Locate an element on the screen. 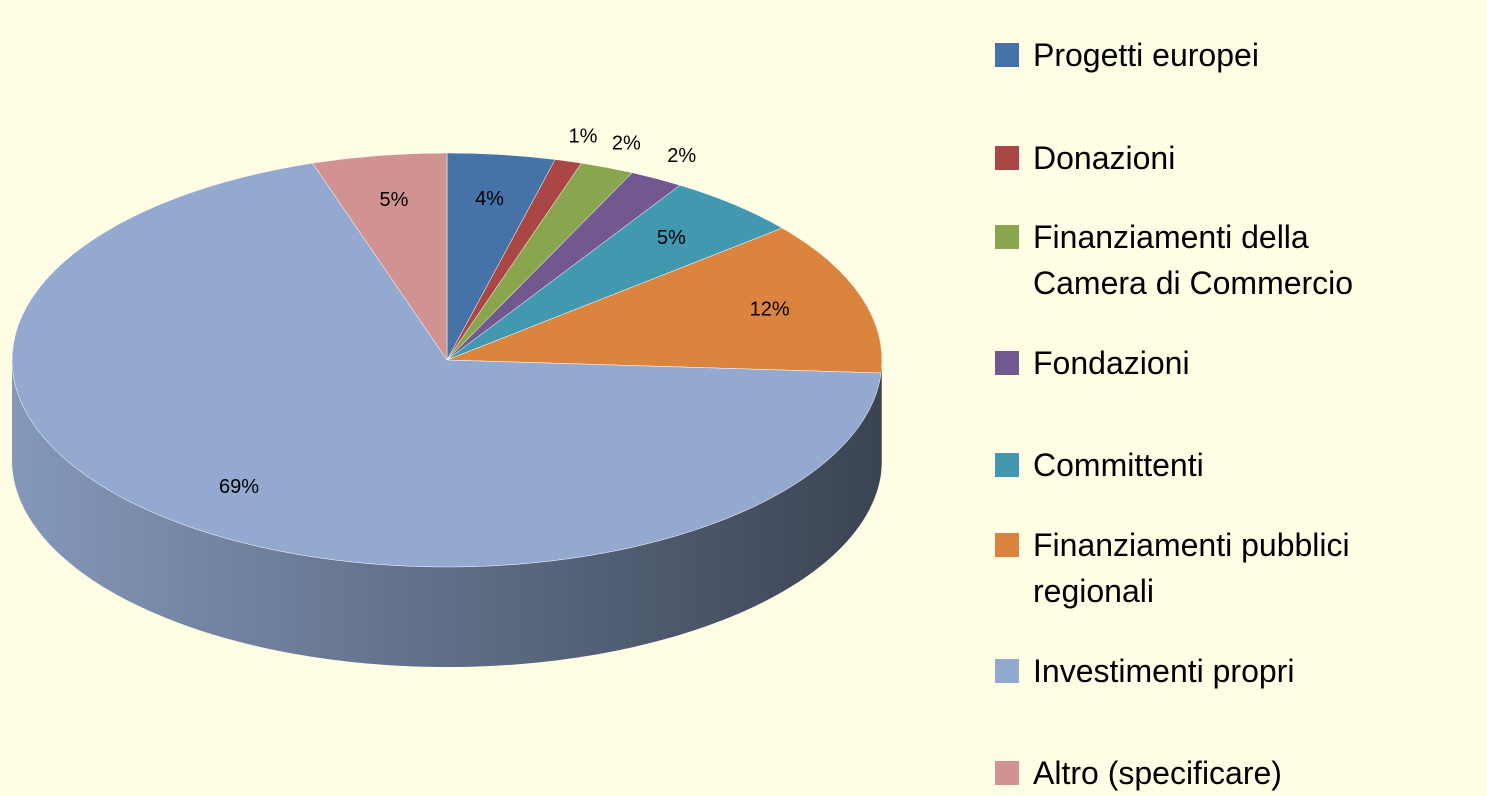  legend-label: Donazioni is located at coordinates (1104, 157).